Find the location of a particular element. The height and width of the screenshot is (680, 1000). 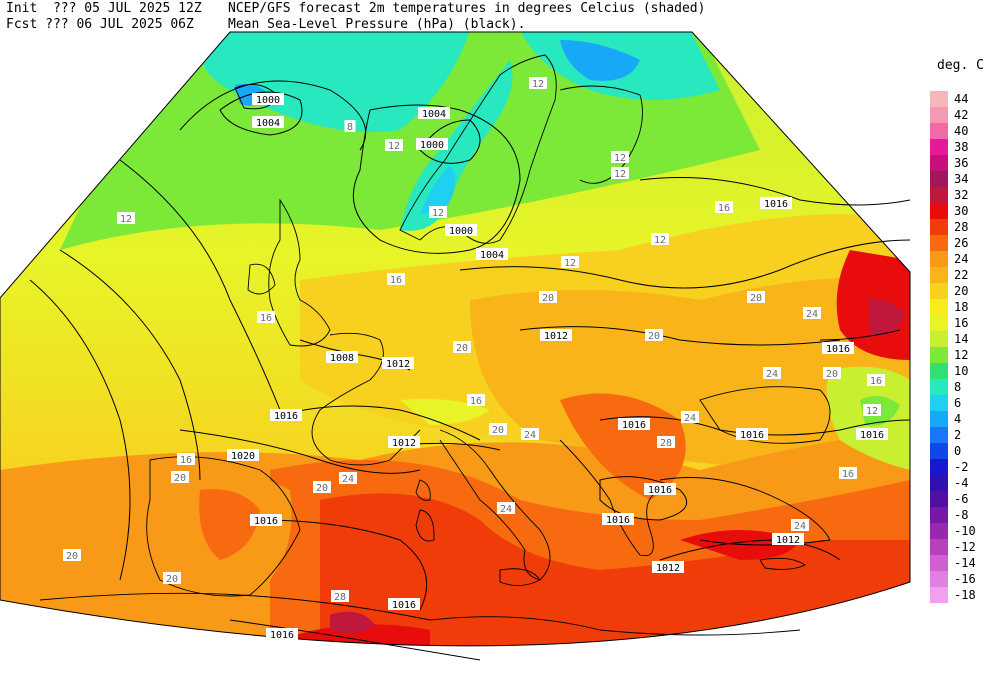

legend-item: 26 is located at coordinates (960, 243).